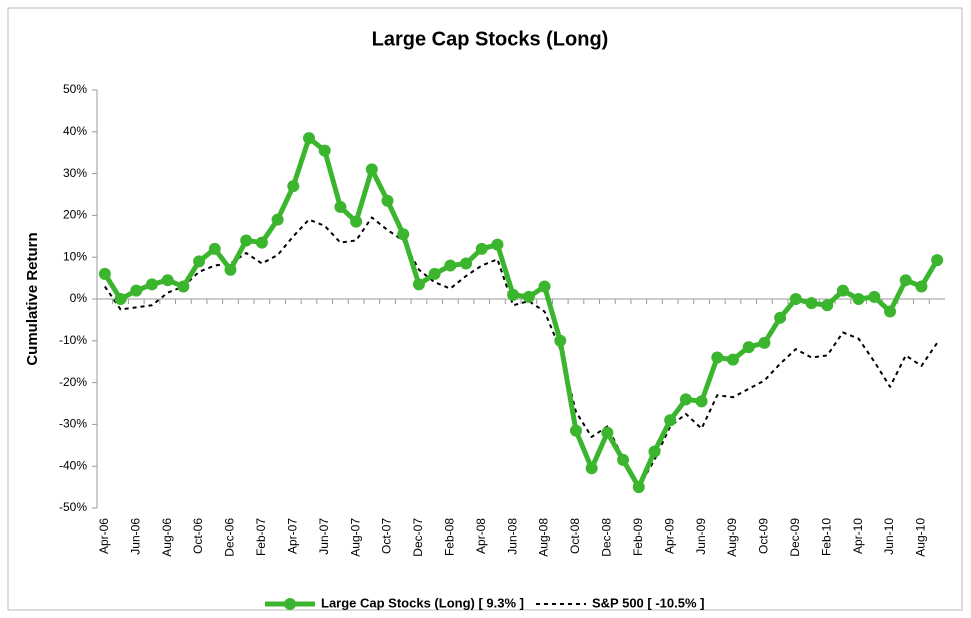  What do you see at coordinates (701, 536) in the screenshot?
I see `x-tick-label: Jun-09` at bounding box center [701, 536].